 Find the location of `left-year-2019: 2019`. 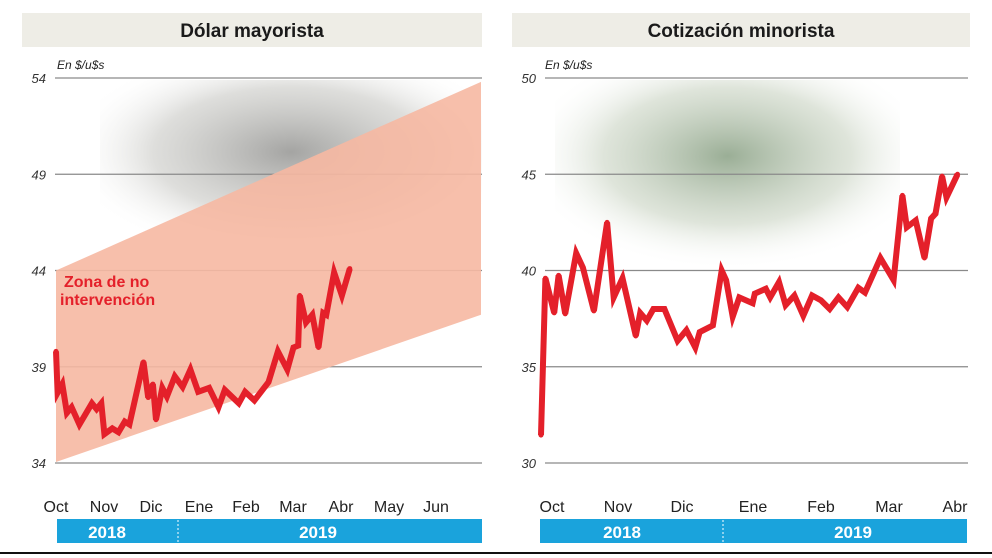

left-year-2019: 2019 is located at coordinates (318, 532).